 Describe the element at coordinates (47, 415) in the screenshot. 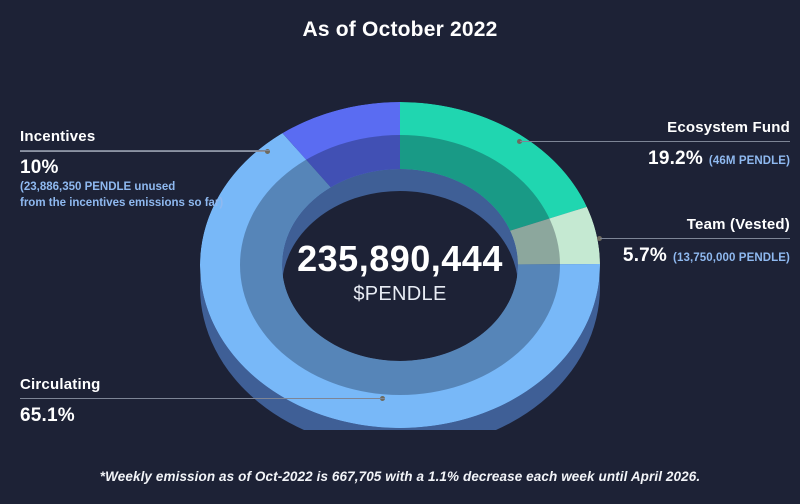

I see `callout-circulating-percent: 65.1%` at that location.